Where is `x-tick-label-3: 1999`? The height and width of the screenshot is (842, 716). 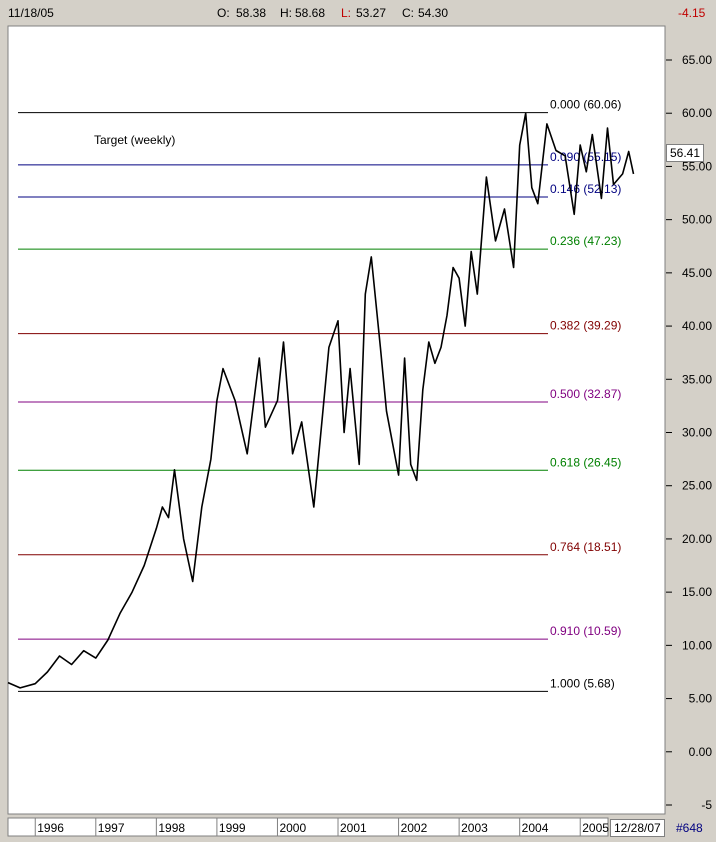
x-tick-label-3: 1999 is located at coordinates (232, 828).